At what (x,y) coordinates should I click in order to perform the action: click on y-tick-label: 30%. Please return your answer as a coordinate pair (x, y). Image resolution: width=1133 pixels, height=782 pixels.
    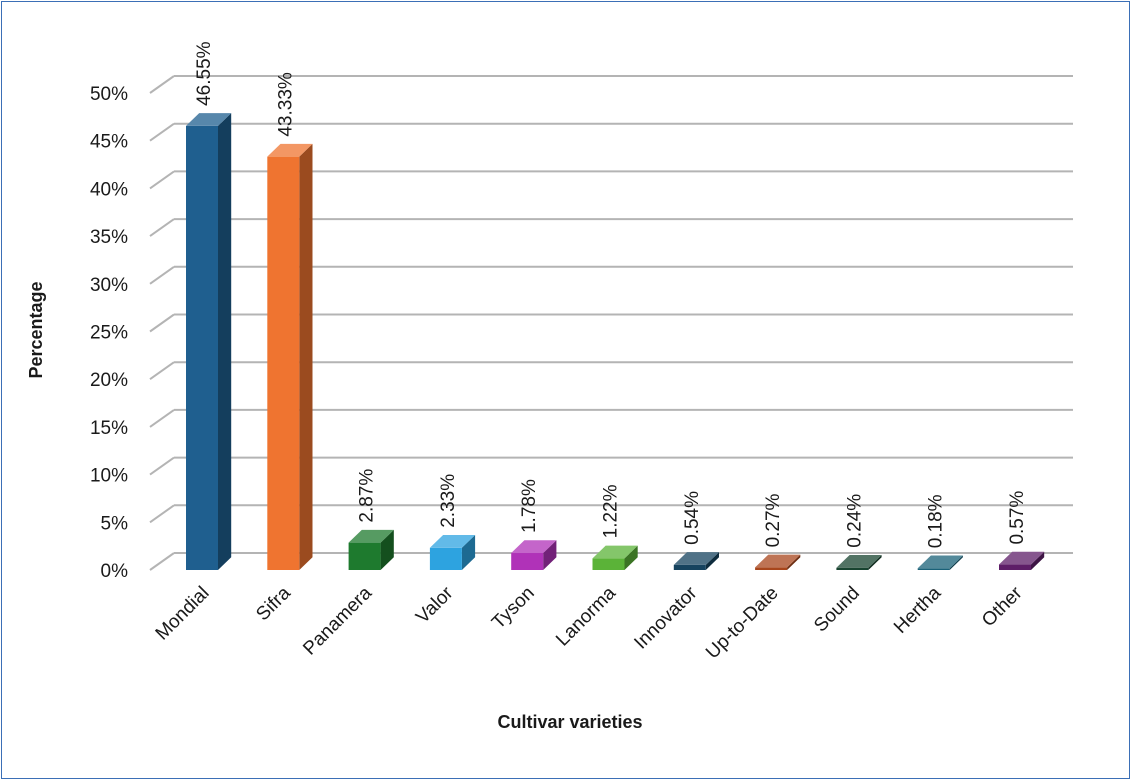
    Looking at the image, I should click on (109, 285).